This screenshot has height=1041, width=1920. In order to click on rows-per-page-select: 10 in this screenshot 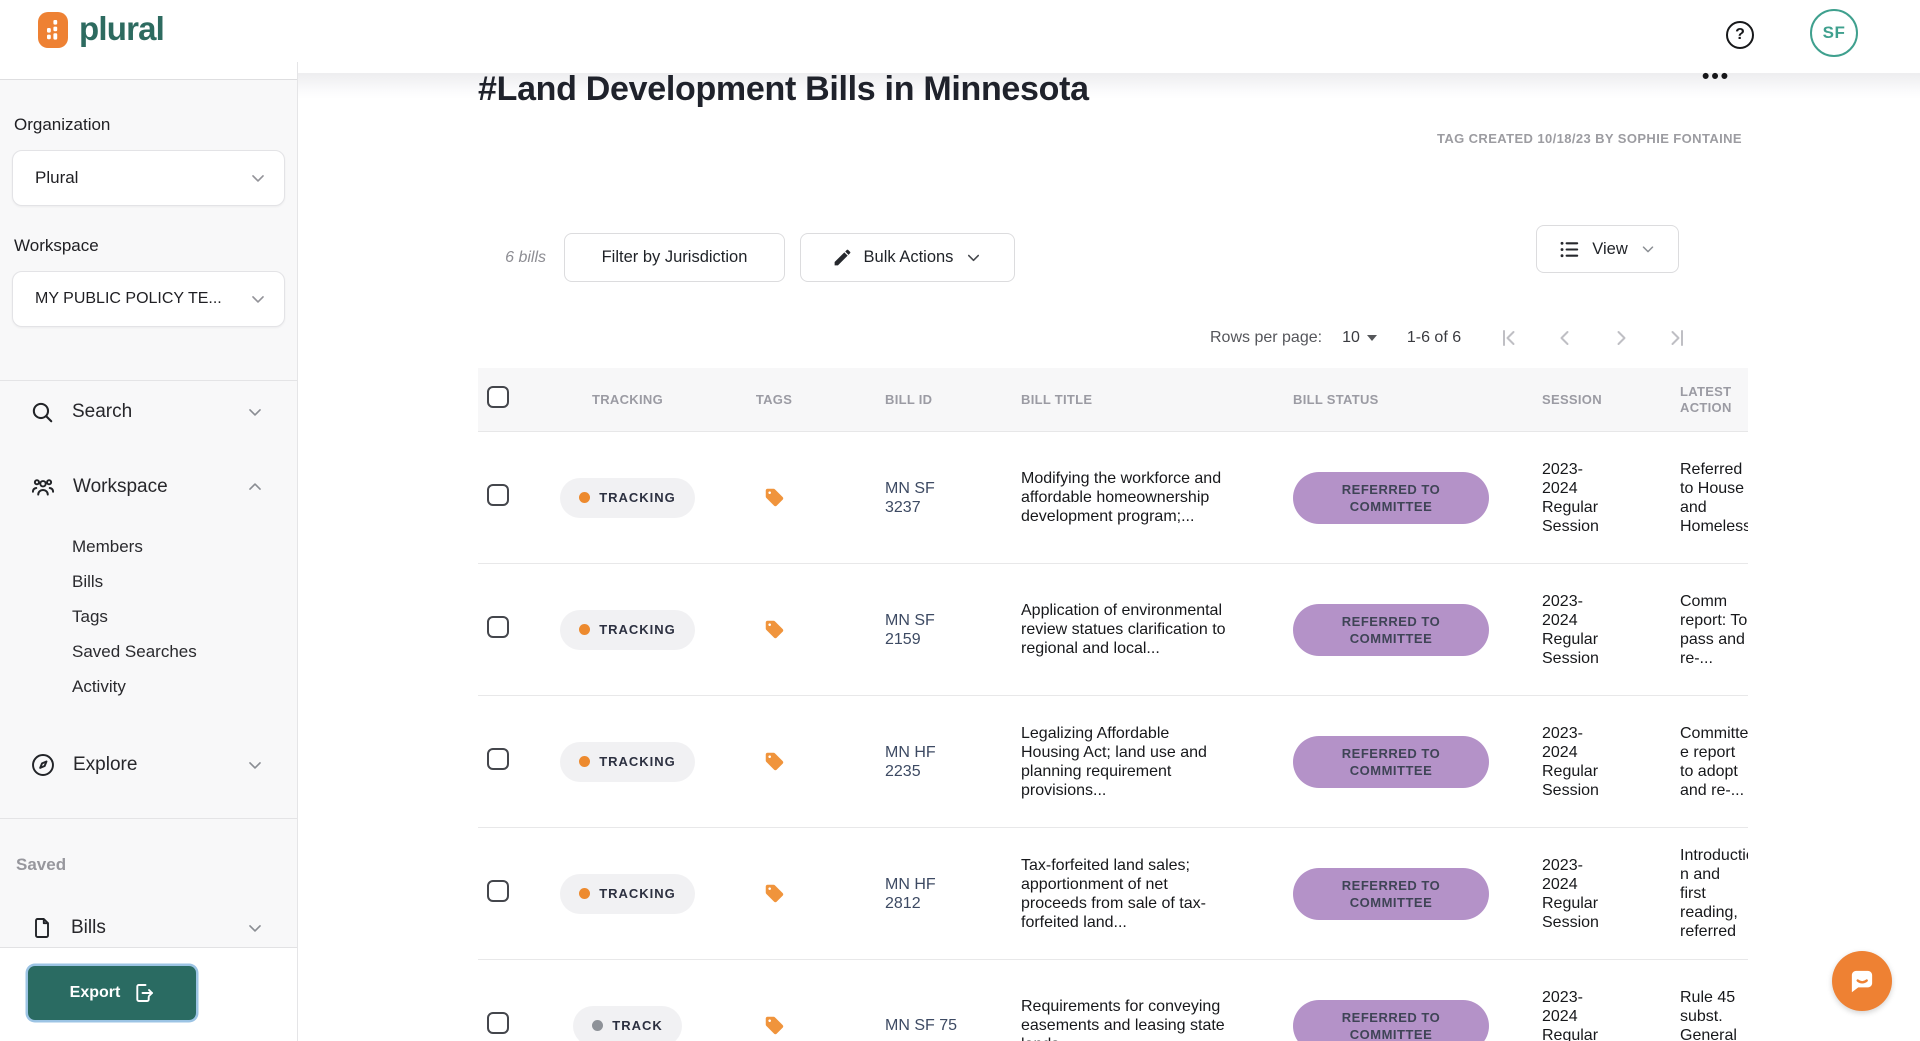, I will do `click(1359, 338)`.